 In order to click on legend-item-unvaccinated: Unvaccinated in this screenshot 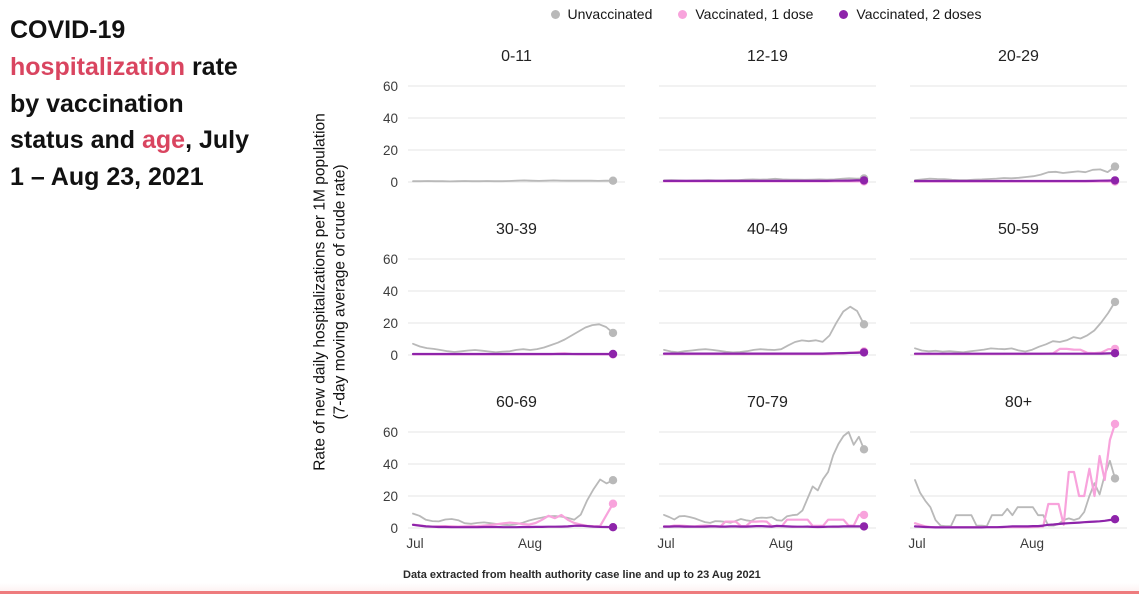, I will do `click(601, 14)`.